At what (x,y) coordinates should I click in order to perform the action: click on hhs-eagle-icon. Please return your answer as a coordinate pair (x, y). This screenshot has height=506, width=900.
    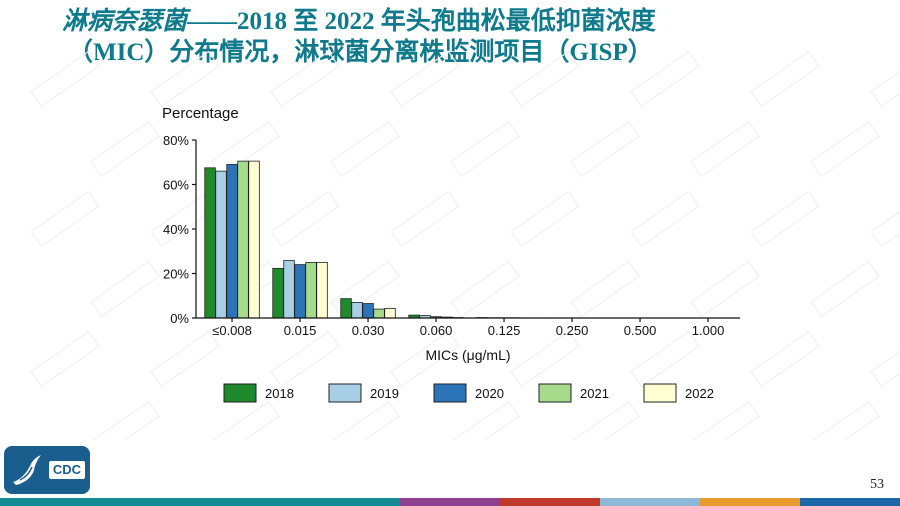
    Looking at the image, I should click on (27, 470).